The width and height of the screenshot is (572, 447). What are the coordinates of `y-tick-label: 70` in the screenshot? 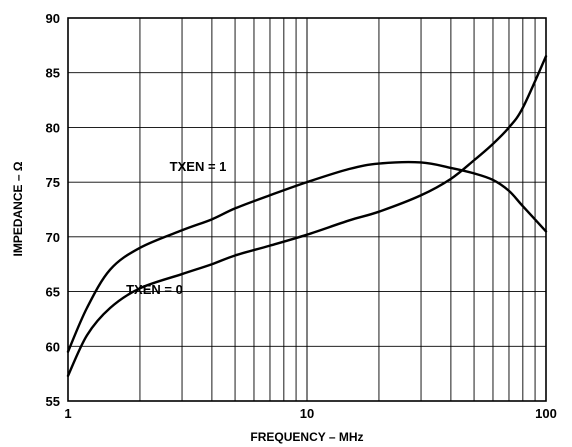 It's located at (53, 237).